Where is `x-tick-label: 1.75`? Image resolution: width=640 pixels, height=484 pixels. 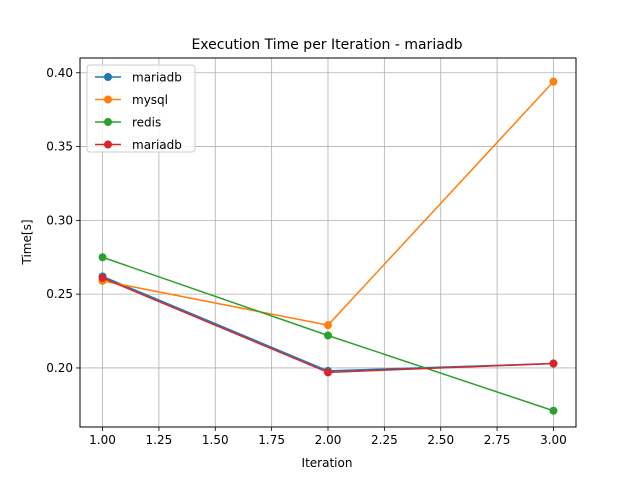 x-tick-label: 1.75 is located at coordinates (271, 440).